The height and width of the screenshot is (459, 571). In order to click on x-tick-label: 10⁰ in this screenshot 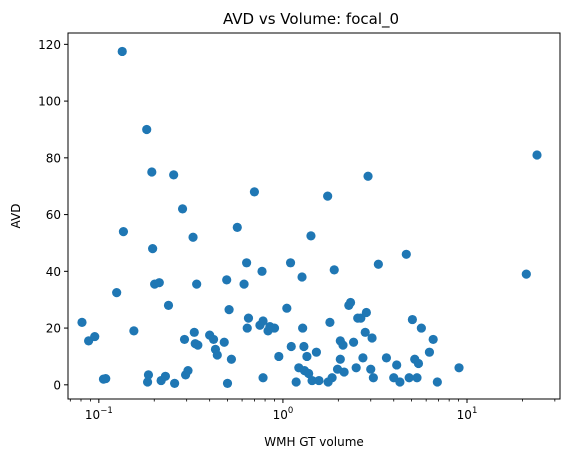, I will do `click(283, 414)`.